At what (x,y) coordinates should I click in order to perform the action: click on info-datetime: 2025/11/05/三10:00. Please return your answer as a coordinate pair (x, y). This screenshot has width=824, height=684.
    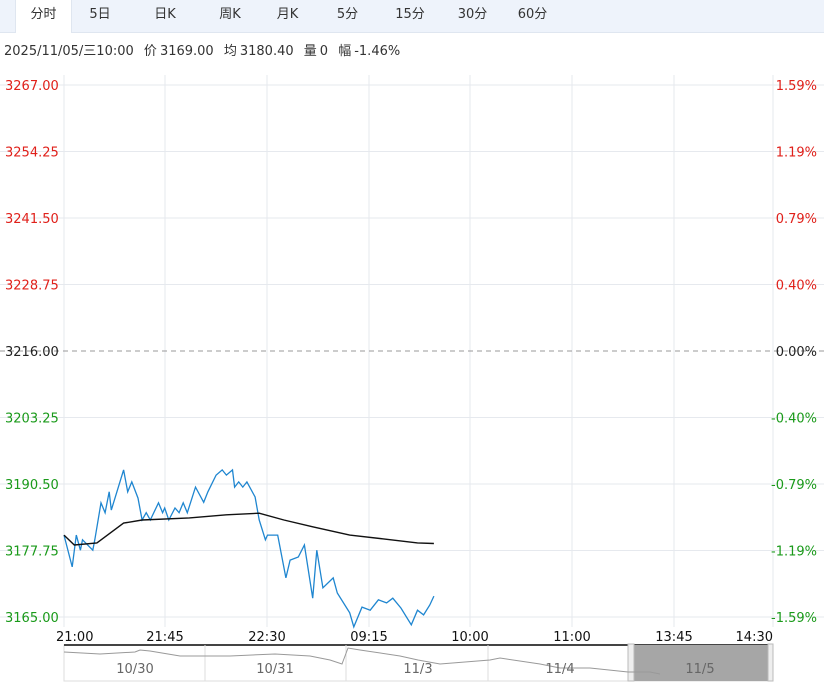
    Looking at the image, I should click on (69, 51).